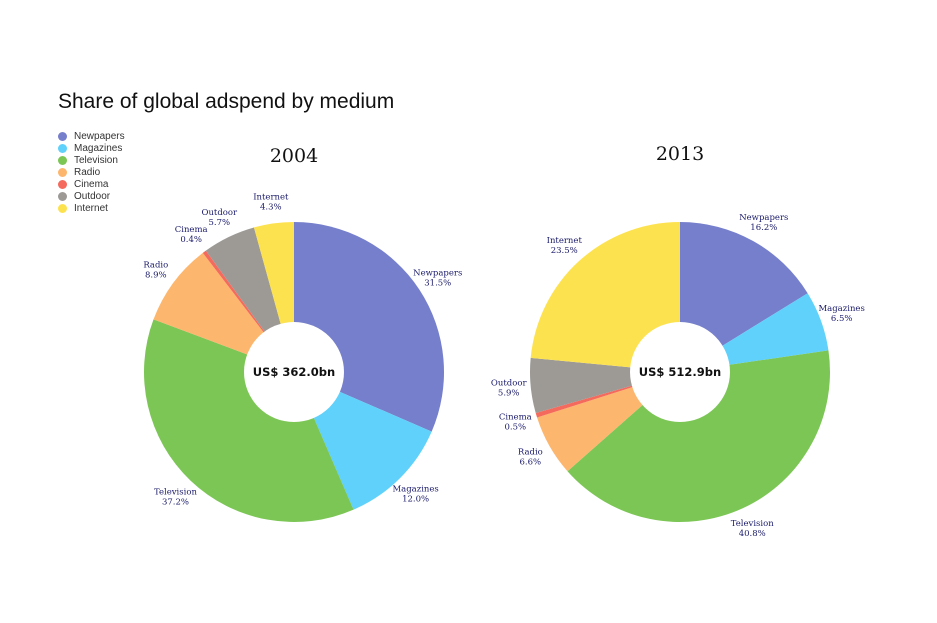 The width and height of the screenshot is (937, 623). Describe the element at coordinates (226, 101) in the screenshot. I see `chart-title: Share of global adspend by medium` at that location.